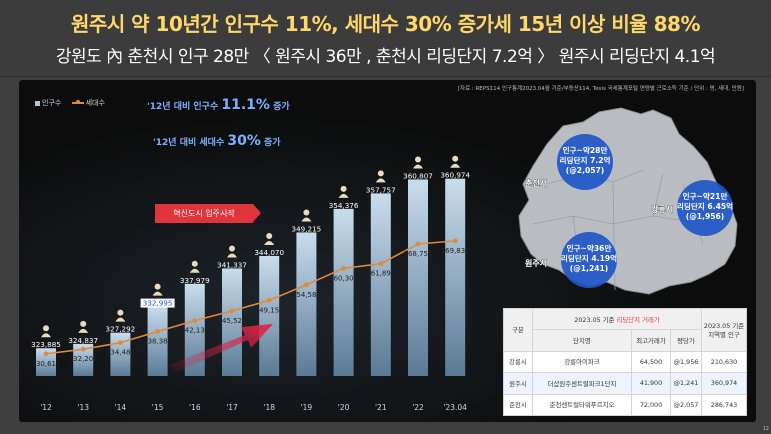  I want to click on wonju-bubble, so click(589, 260).